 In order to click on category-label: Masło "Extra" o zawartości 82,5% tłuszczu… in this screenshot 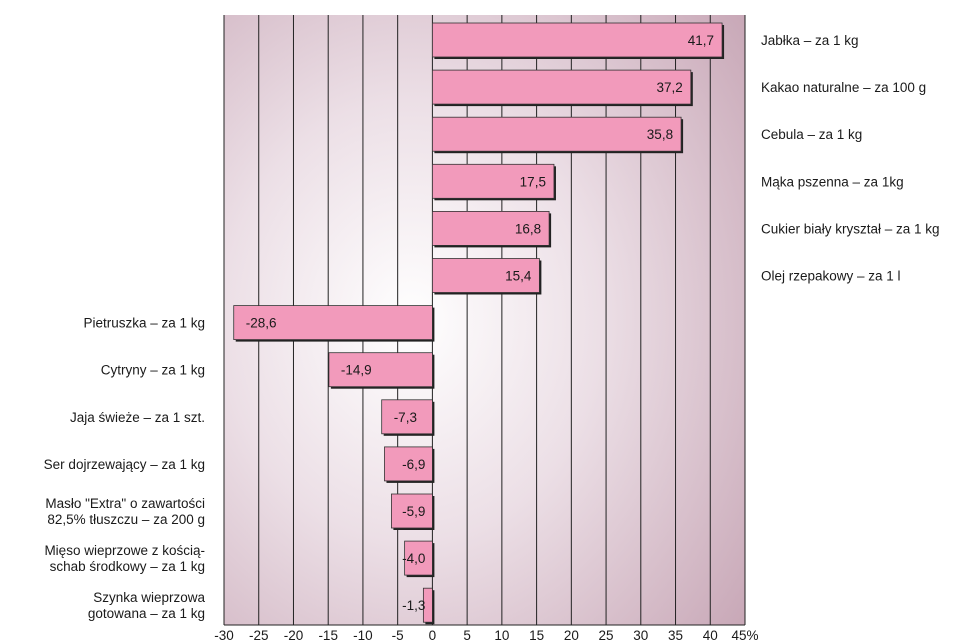, I will do `click(125, 511)`.